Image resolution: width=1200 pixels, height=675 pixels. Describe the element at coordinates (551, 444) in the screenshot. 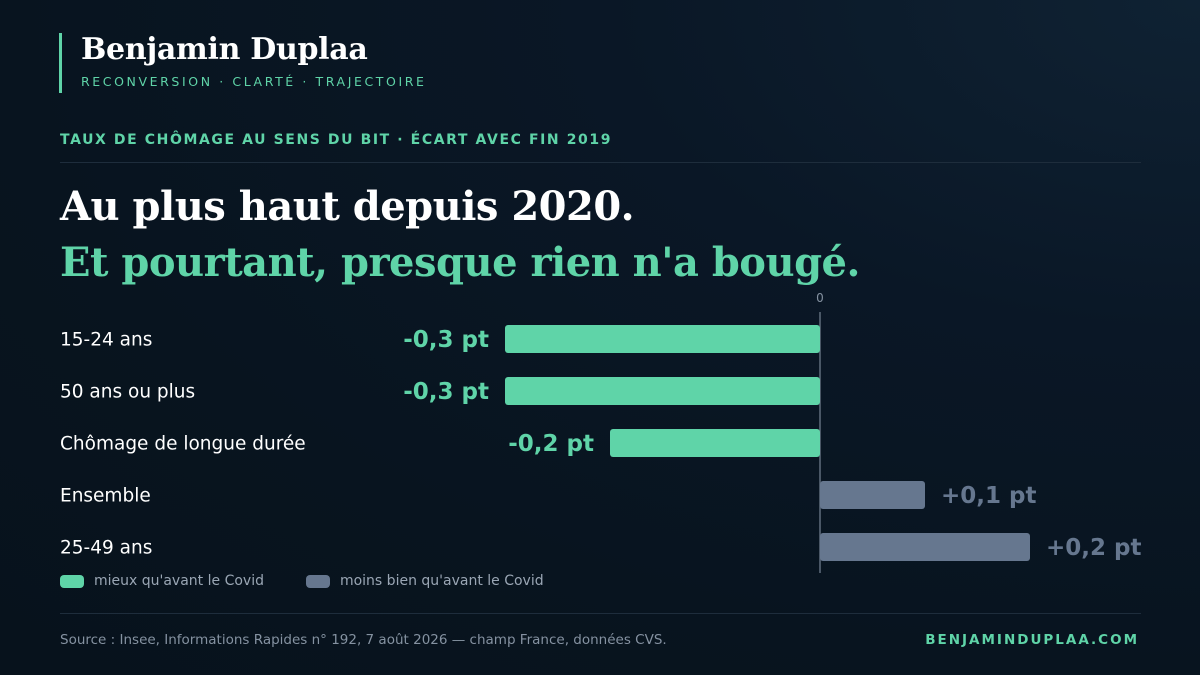

I see `value-label: -0,2 pt` at that location.